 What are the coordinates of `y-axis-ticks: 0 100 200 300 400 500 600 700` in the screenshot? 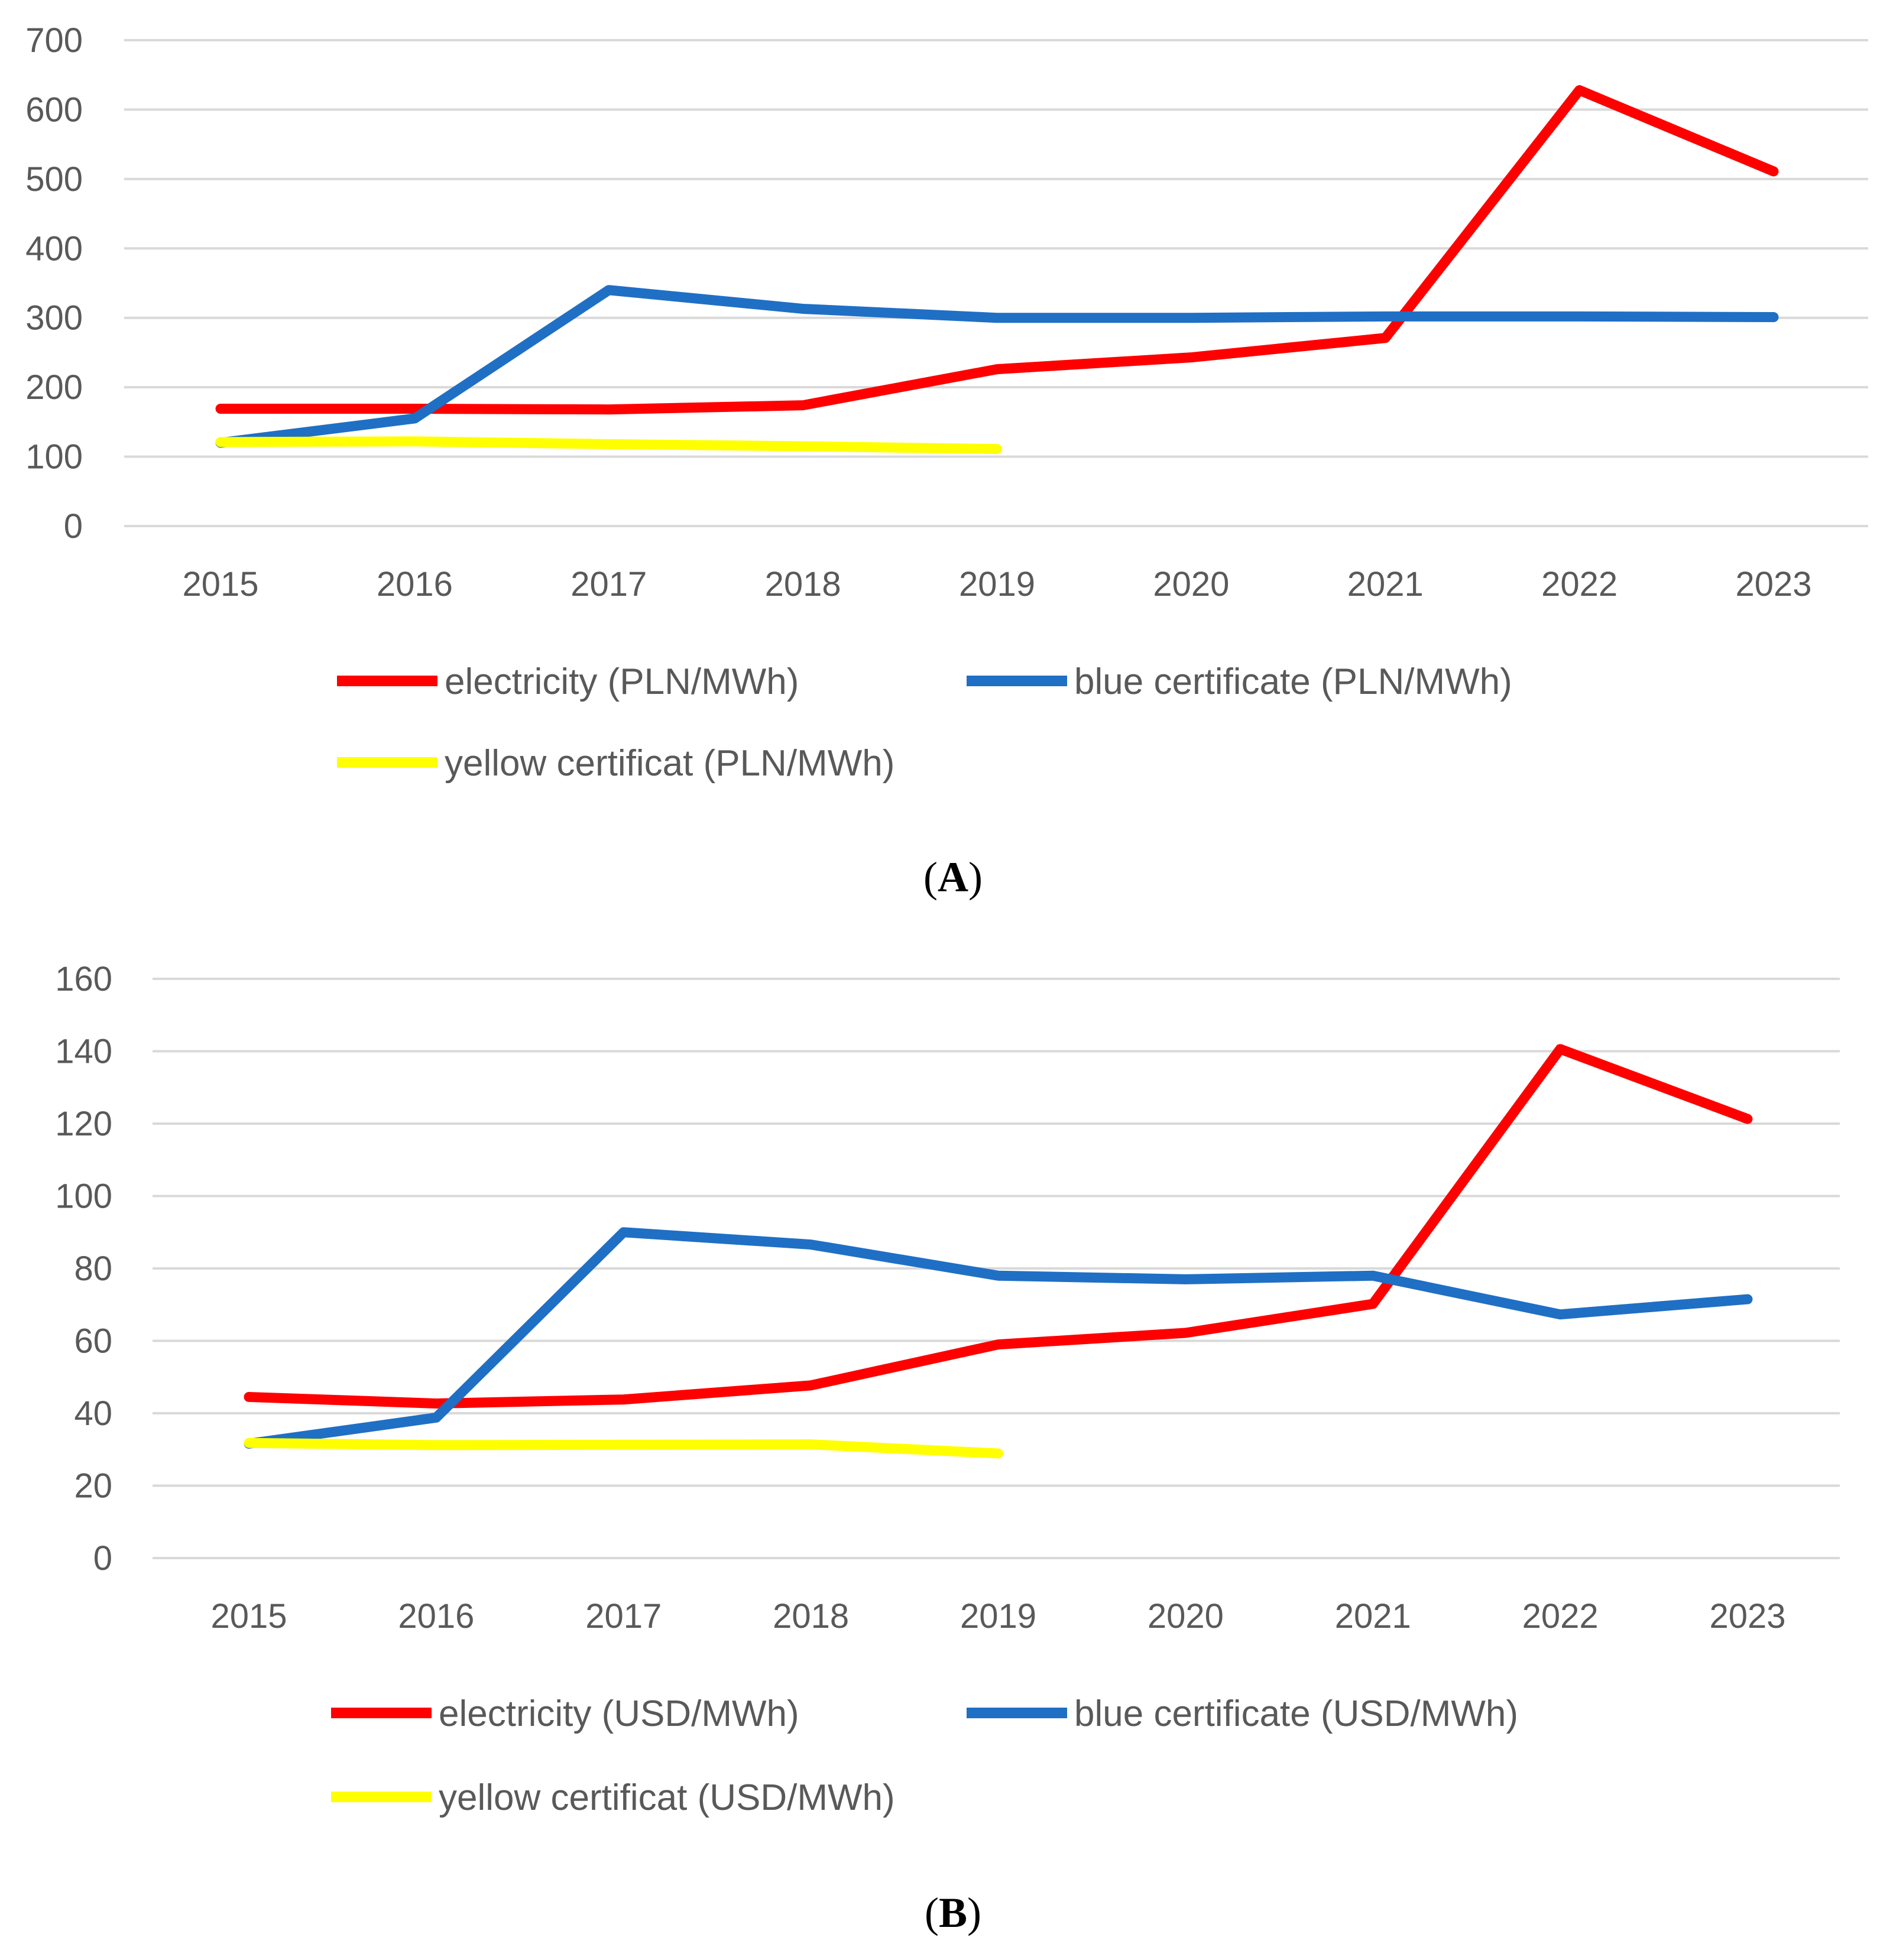 It's located at (54, 284).